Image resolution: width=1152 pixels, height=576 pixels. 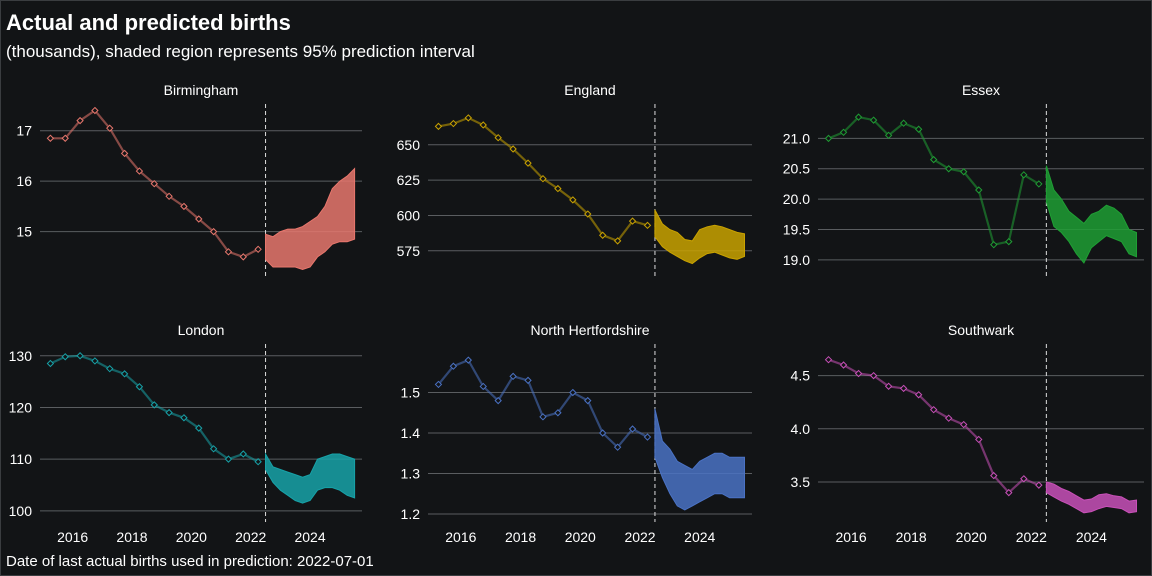 What do you see at coordinates (796, 229) in the screenshot?
I see `y-tick-label: 19.5` at bounding box center [796, 229].